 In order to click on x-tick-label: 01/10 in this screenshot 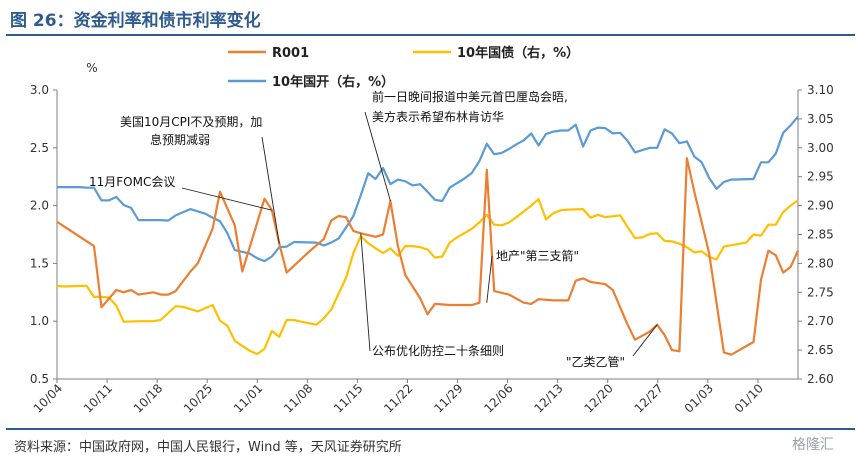, I will do `click(749, 398)`.